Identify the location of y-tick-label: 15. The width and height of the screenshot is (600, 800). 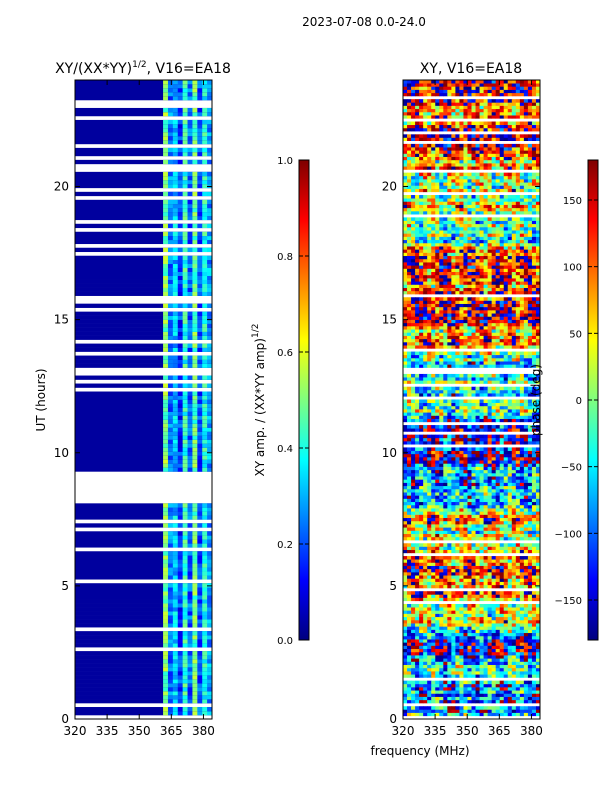
(61, 320).